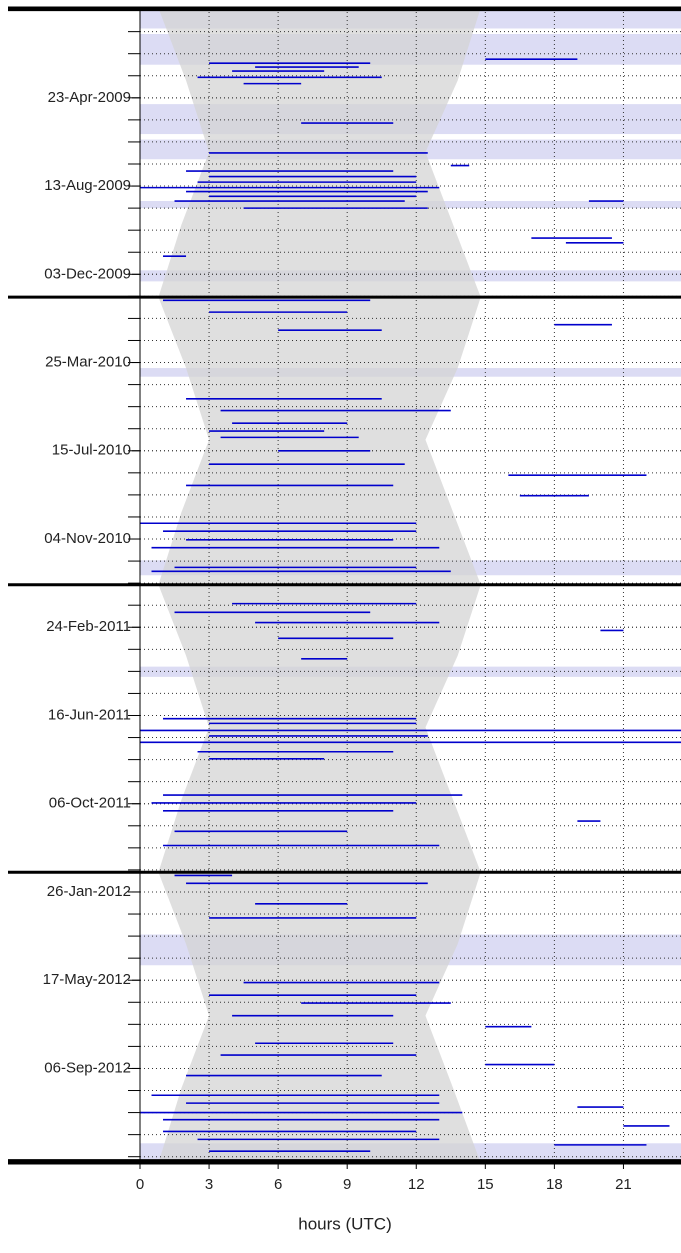 Image resolution: width=681 pixels, height=1253 pixels. Describe the element at coordinates (347, 1184) in the screenshot. I see `x-tick-label: 9` at that location.